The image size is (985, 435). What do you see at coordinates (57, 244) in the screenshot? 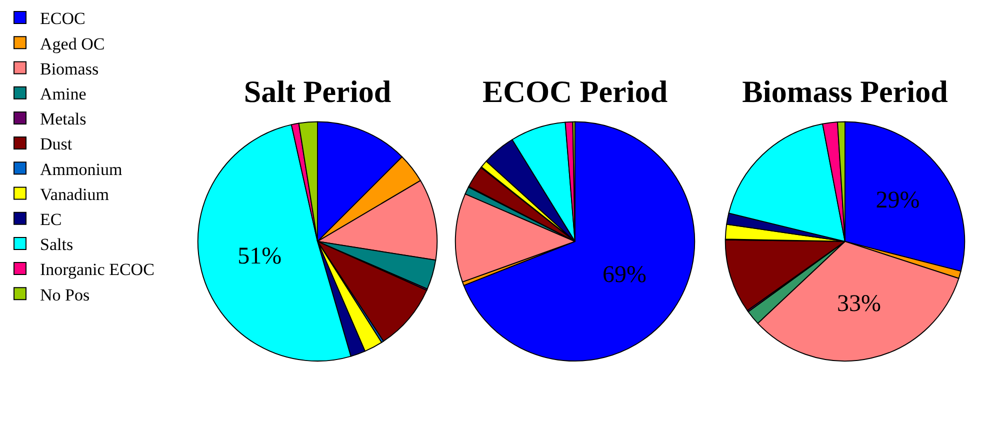
I see `legend-label: Salts` at bounding box center [57, 244].